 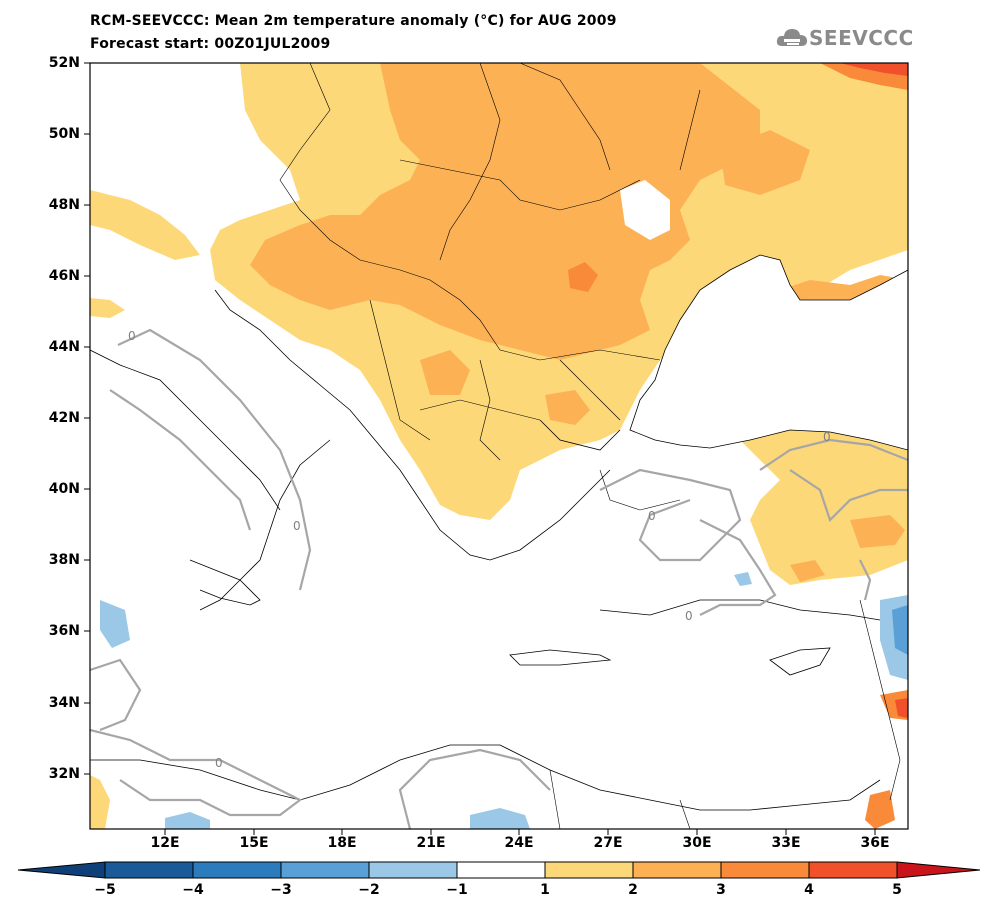 I want to click on colorbar-high-extend, so click(x=938, y=870).